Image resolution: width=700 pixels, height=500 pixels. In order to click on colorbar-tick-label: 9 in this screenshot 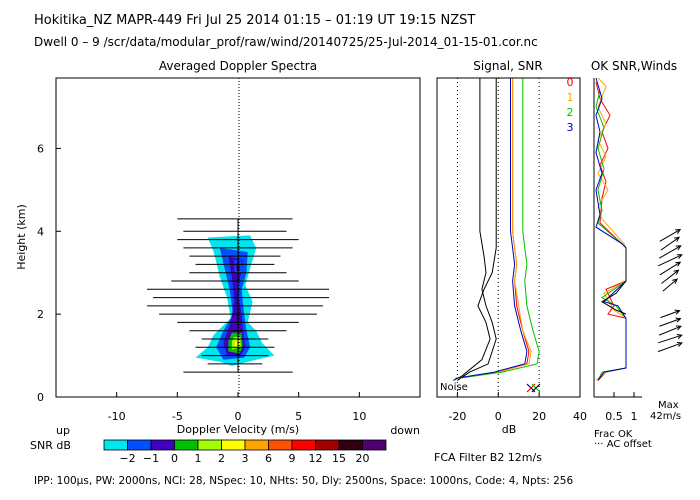, I will do `click(292, 458)`.